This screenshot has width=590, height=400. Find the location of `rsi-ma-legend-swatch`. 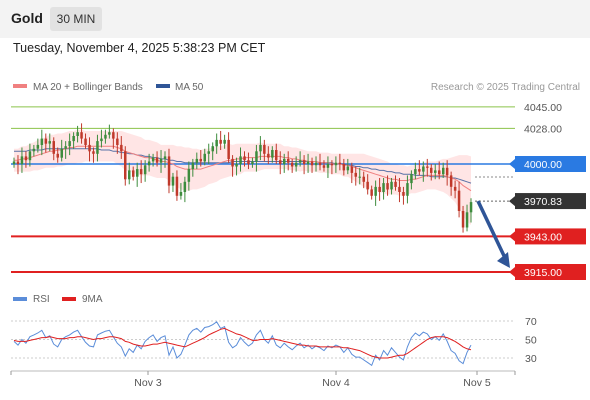

rsi-ma-legend-swatch is located at coordinates (69, 299).